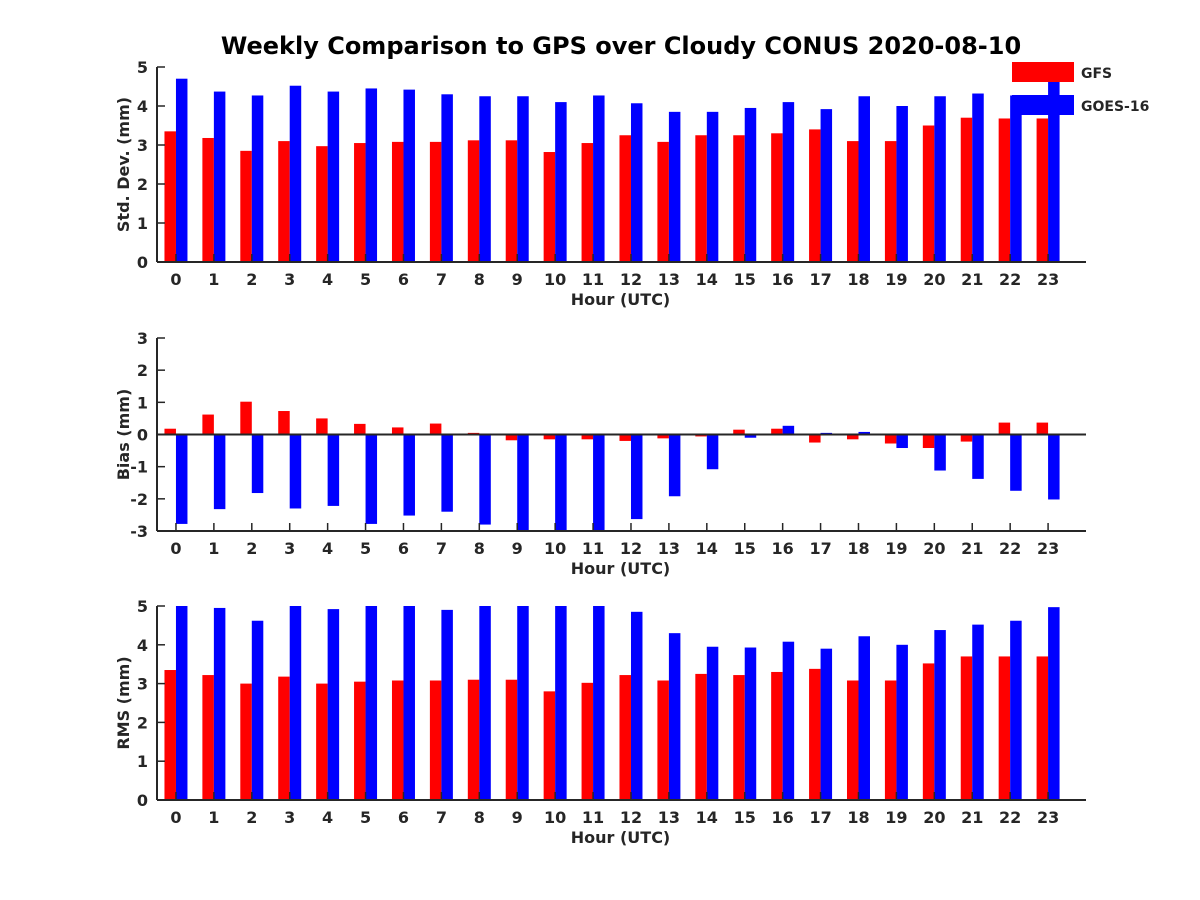  What do you see at coordinates (365, 817) in the screenshot?
I see `x-tick-label: 5` at bounding box center [365, 817].